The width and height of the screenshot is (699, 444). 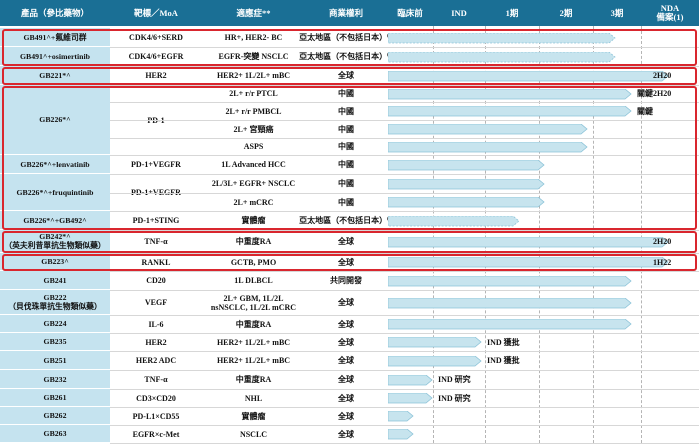 What do you see at coordinates (346, 13) in the screenshot?
I see `header-rights: 商業權利` at bounding box center [346, 13].